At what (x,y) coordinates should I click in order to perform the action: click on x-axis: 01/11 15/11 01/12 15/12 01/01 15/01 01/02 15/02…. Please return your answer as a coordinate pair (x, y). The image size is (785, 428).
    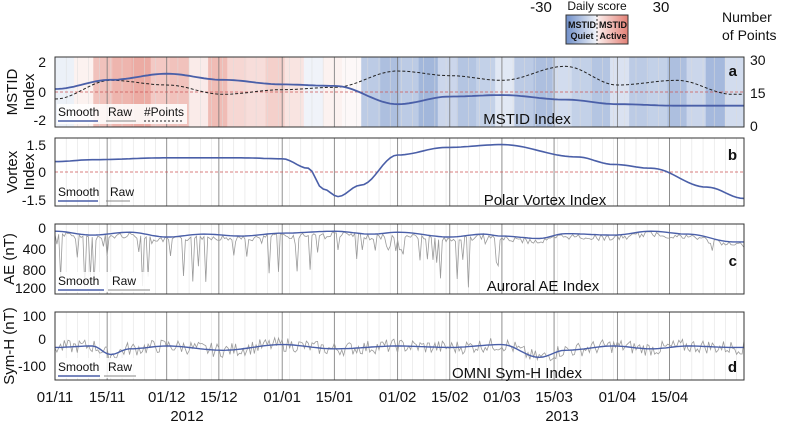
    Looking at the image, I should click on (363, 397).